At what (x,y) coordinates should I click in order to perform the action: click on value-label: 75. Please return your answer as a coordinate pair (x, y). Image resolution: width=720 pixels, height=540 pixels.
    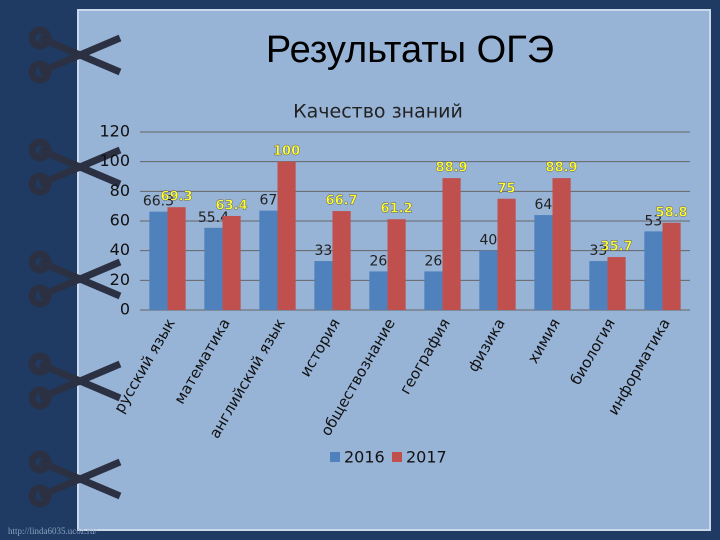
    Looking at the image, I should click on (507, 188).